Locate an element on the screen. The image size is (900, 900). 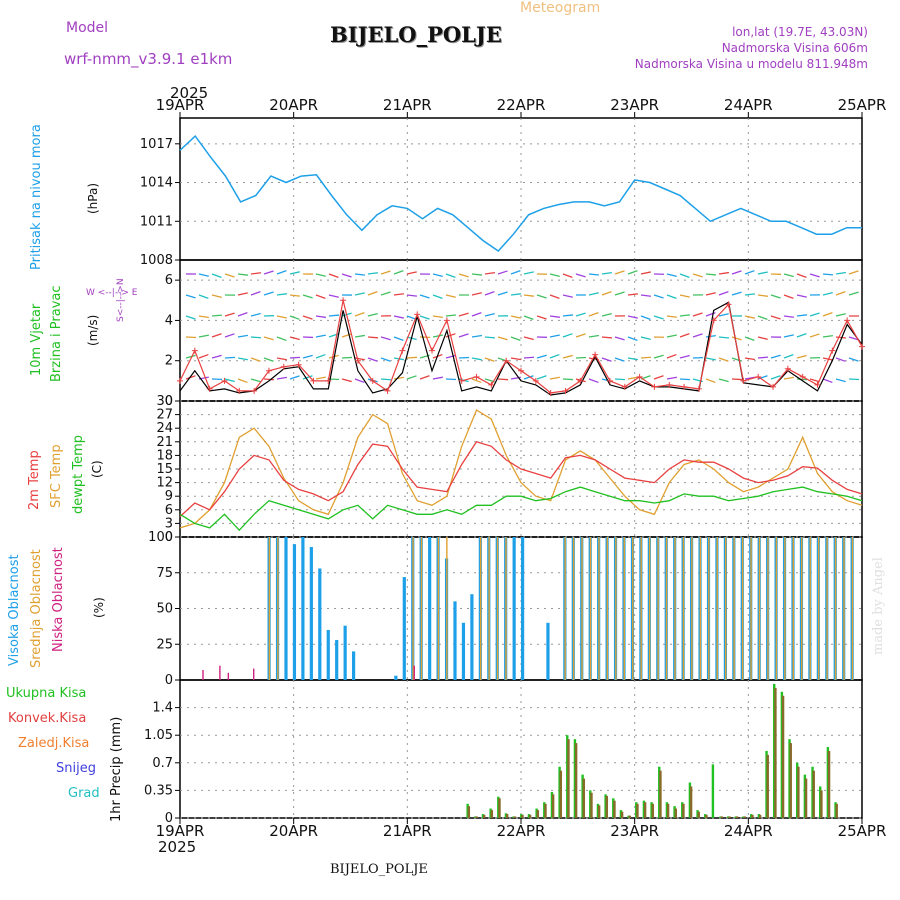
xtick-label-top: 25APR is located at coordinates (862, 105).